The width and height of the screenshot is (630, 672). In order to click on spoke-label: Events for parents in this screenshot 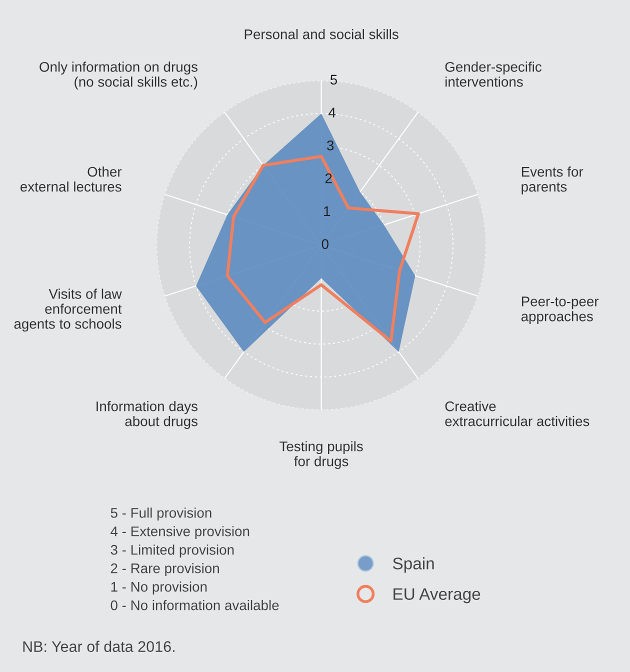, I will do `click(553, 180)`.